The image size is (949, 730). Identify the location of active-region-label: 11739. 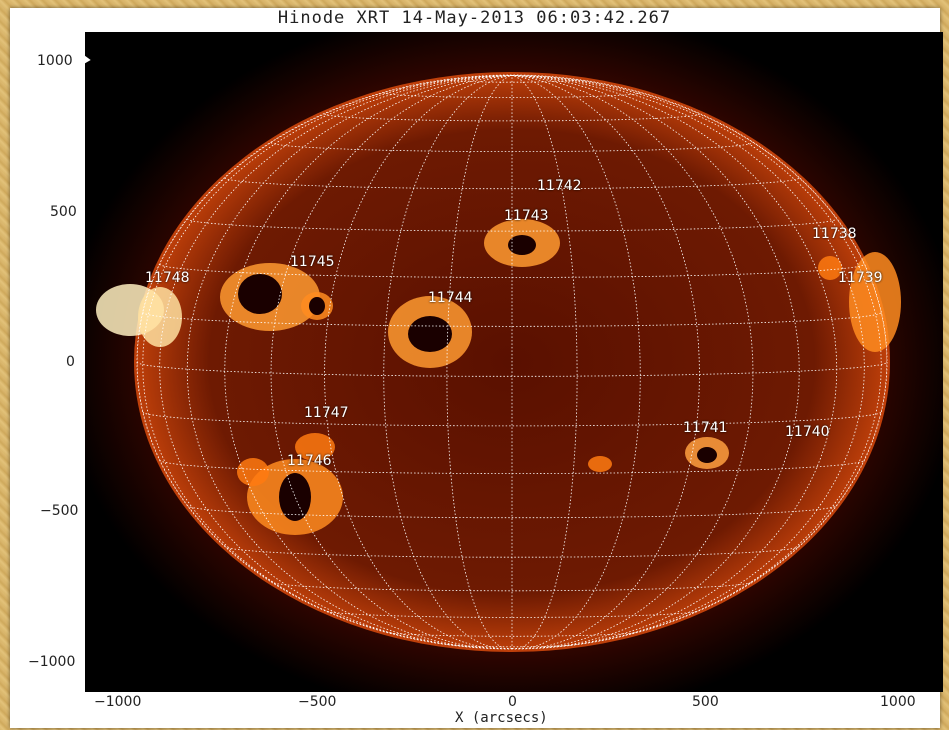
(860, 278).